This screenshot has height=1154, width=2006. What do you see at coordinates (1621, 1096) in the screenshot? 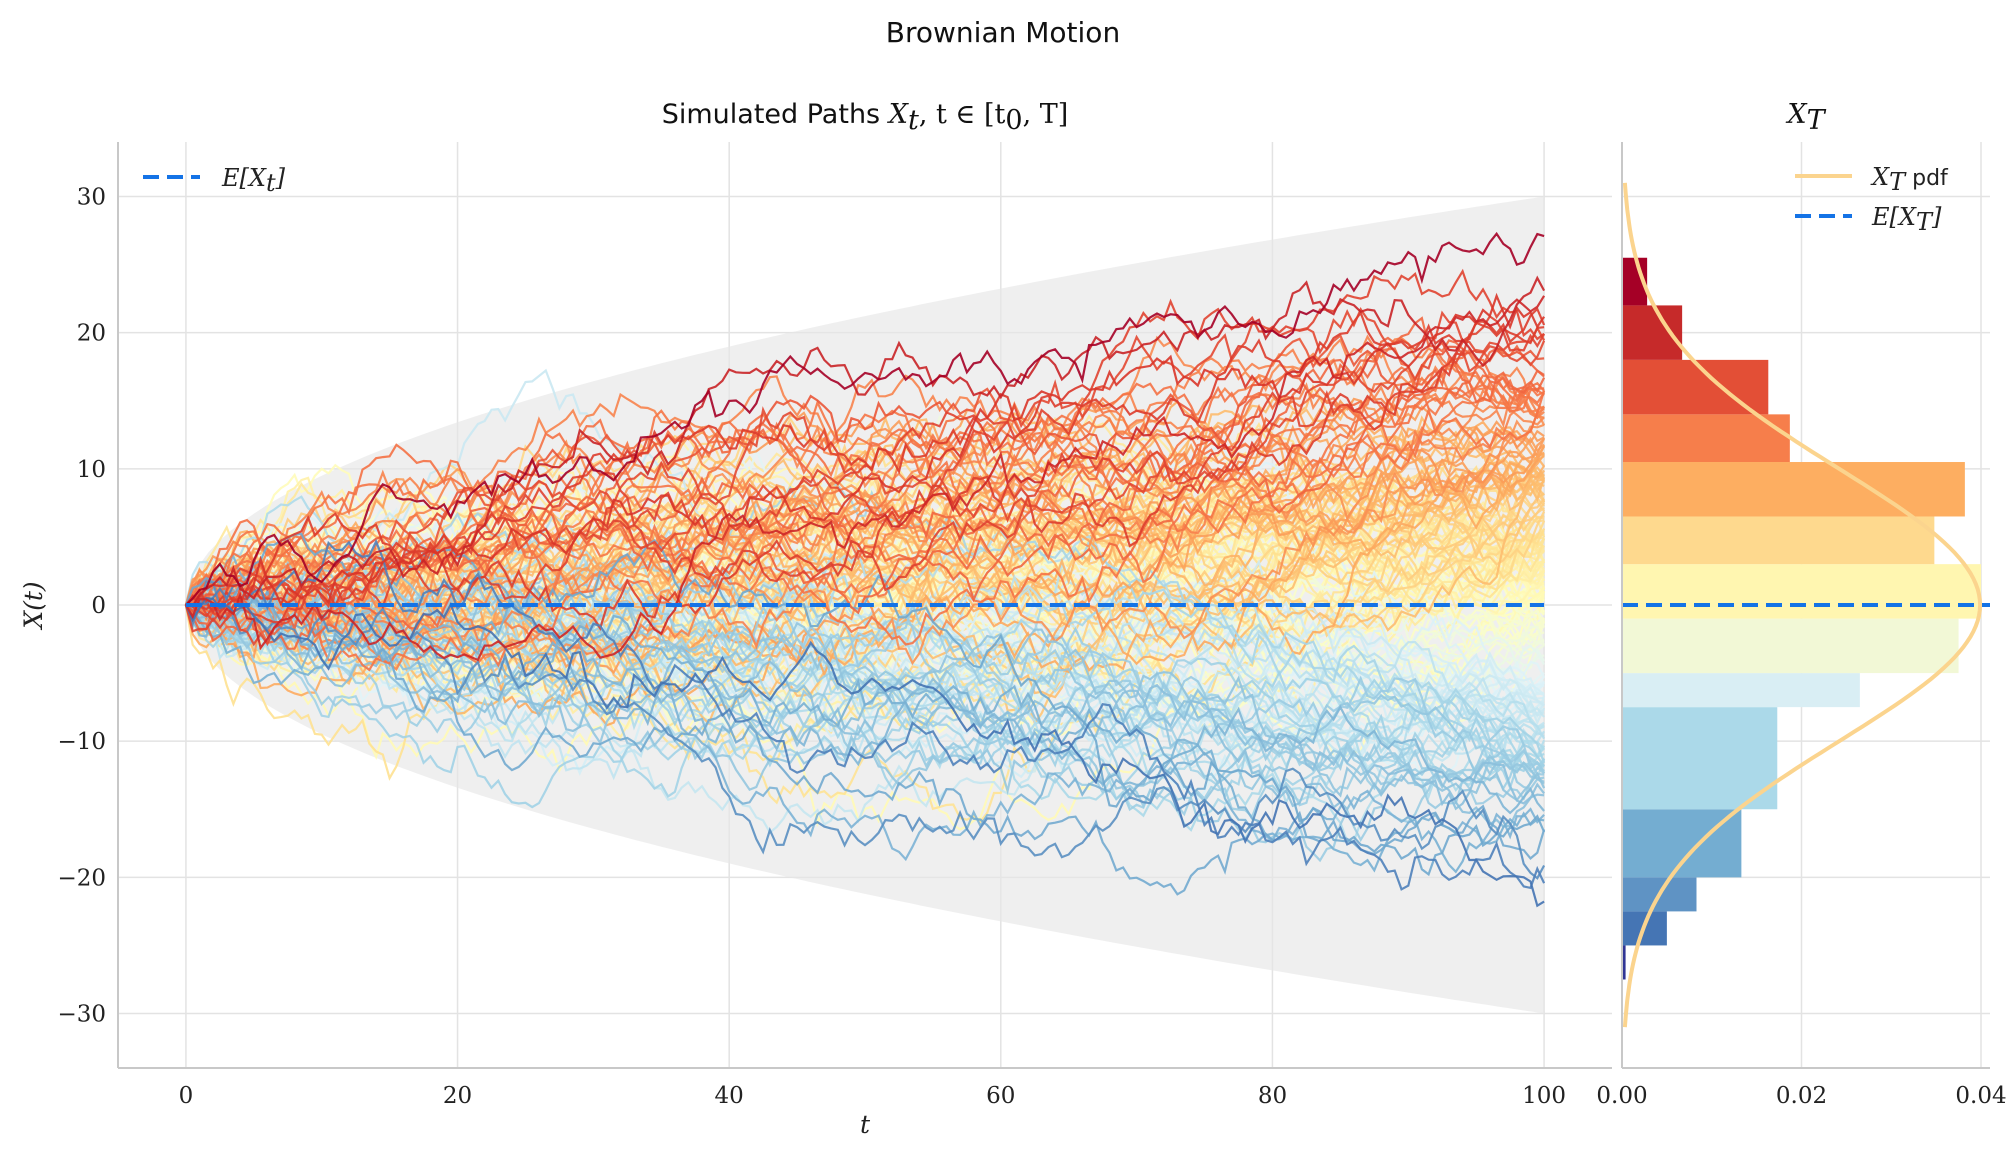
I see `terminal-xtick-label: 0.00` at bounding box center [1621, 1096].